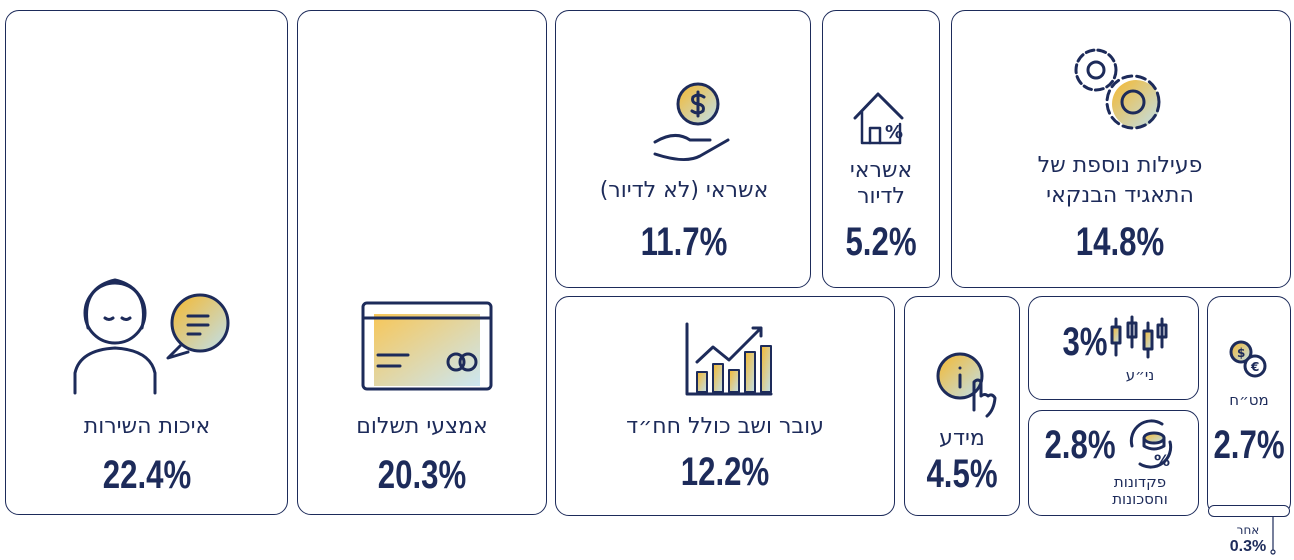 The width and height of the screenshot is (1294, 560). Describe the element at coordinates (691, 121) in the screenshot. I see `icon-hand-coin` at that location.